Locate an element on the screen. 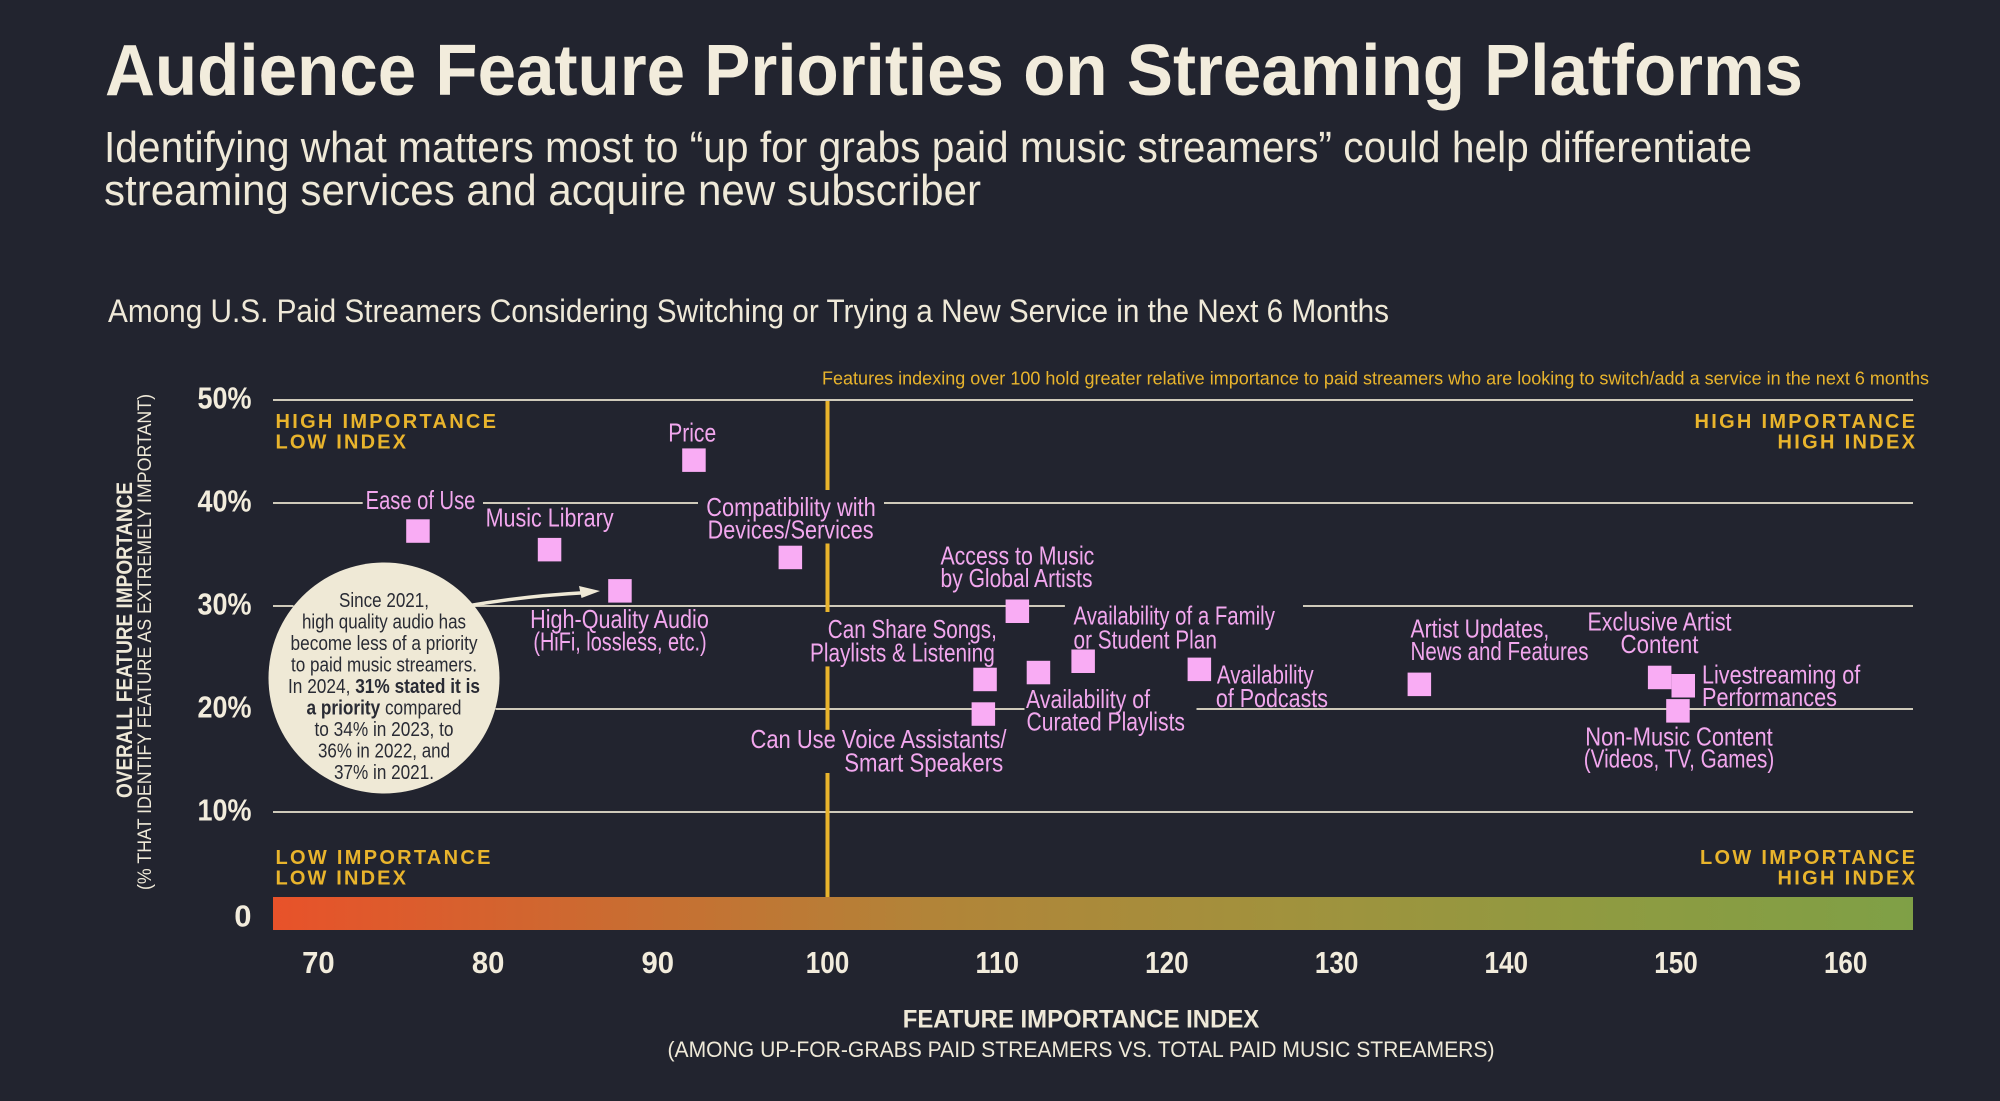 The image size is (2000, 1101). svg-text: Livestreaming of is located at coordinates (1781, 675).